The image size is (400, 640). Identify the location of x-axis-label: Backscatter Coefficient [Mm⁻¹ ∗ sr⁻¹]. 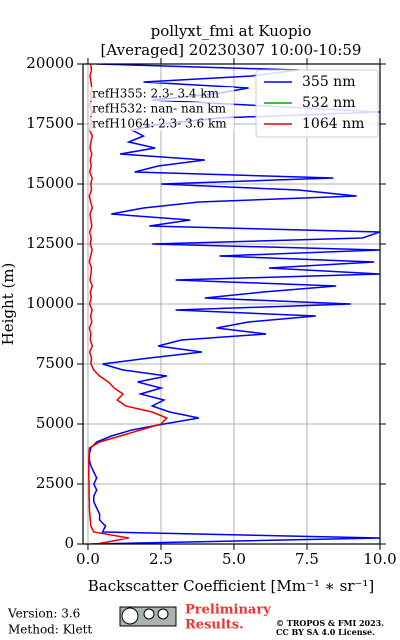
(231, 586).